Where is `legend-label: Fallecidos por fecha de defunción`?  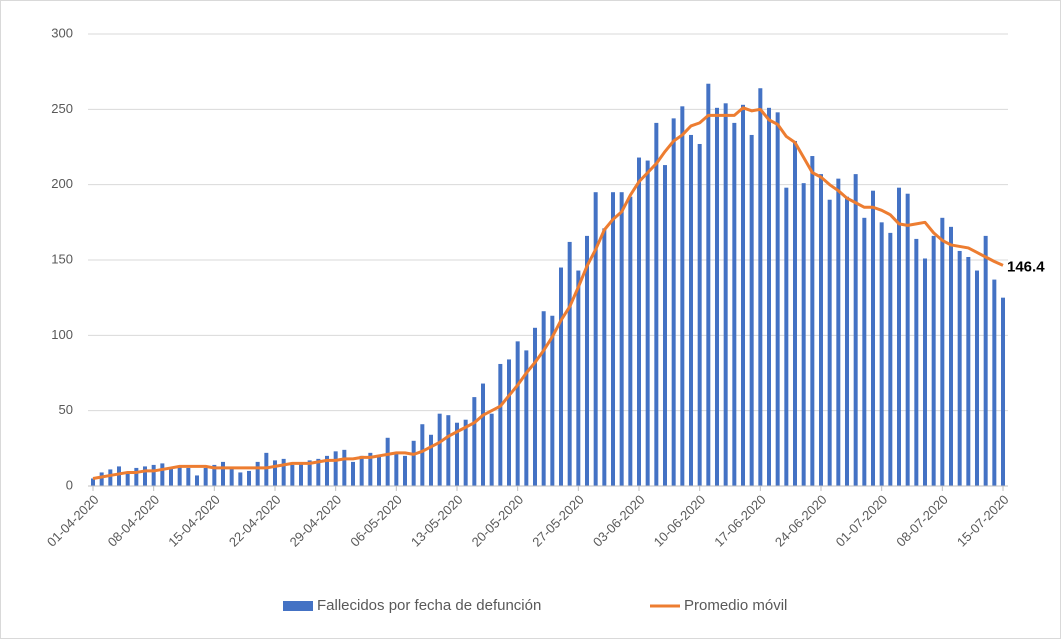 legend-label: Fallecidos por fecha de defunción is located at coordinates (429, 605).